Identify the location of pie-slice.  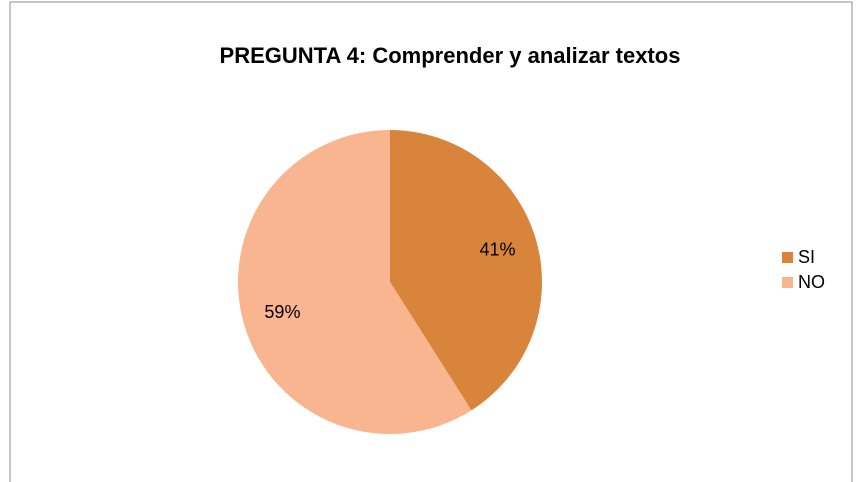
(466, 270).